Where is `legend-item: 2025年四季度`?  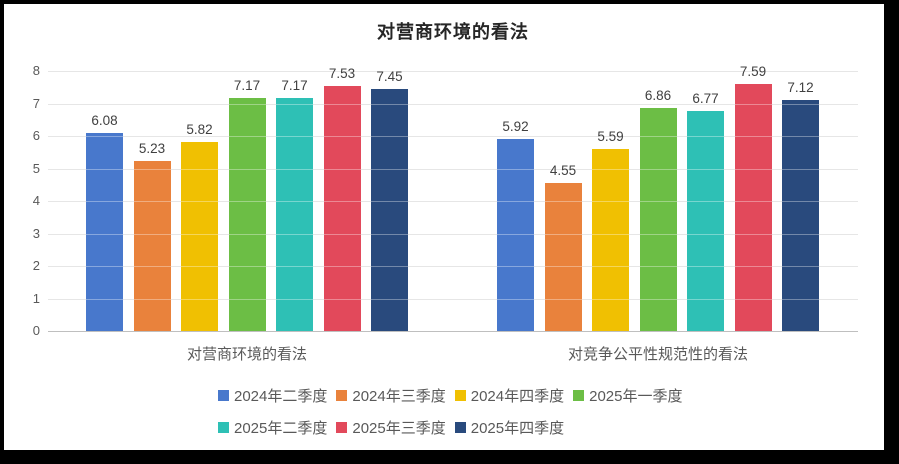 legend-item: 2025年四季度 is located at coordinates (509, 427).